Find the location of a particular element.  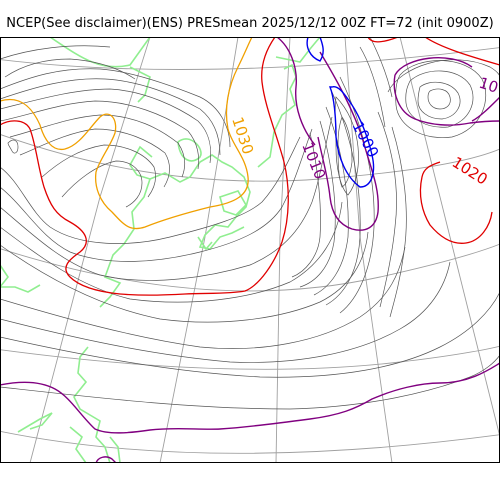

contour-label-10: 10 is located at coordinates (488, 85).